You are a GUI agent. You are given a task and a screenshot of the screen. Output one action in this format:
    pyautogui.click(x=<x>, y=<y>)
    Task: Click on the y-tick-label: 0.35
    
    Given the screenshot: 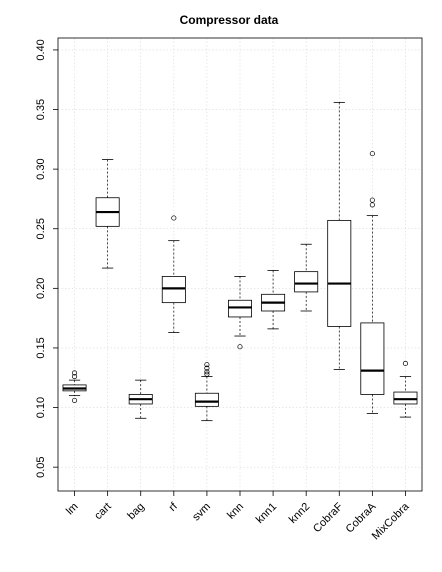 What is the action you would take?
    pyautogui.click(x=41, y=109)
    